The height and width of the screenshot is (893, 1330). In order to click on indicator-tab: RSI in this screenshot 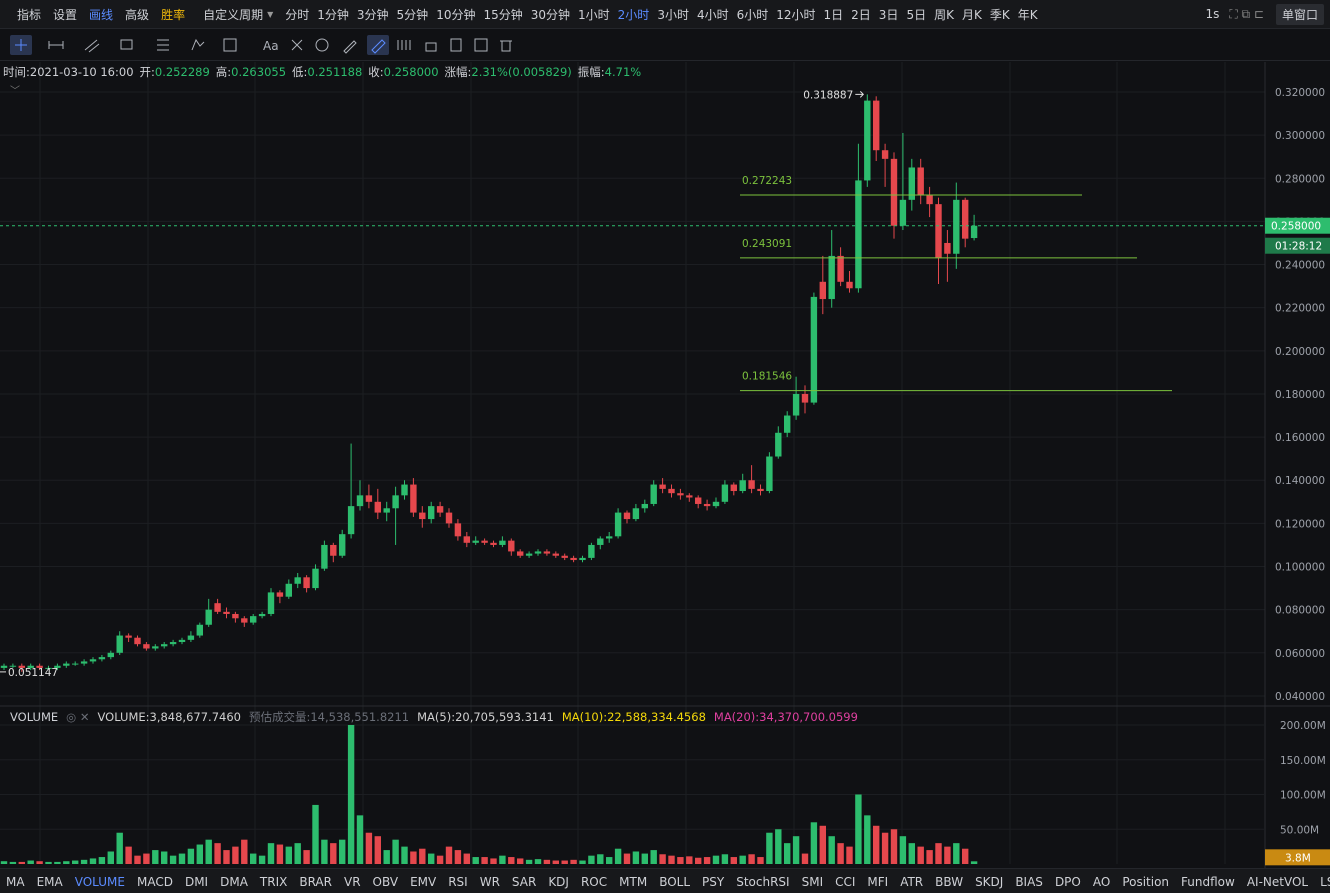, I will do `click(458, 881)`.